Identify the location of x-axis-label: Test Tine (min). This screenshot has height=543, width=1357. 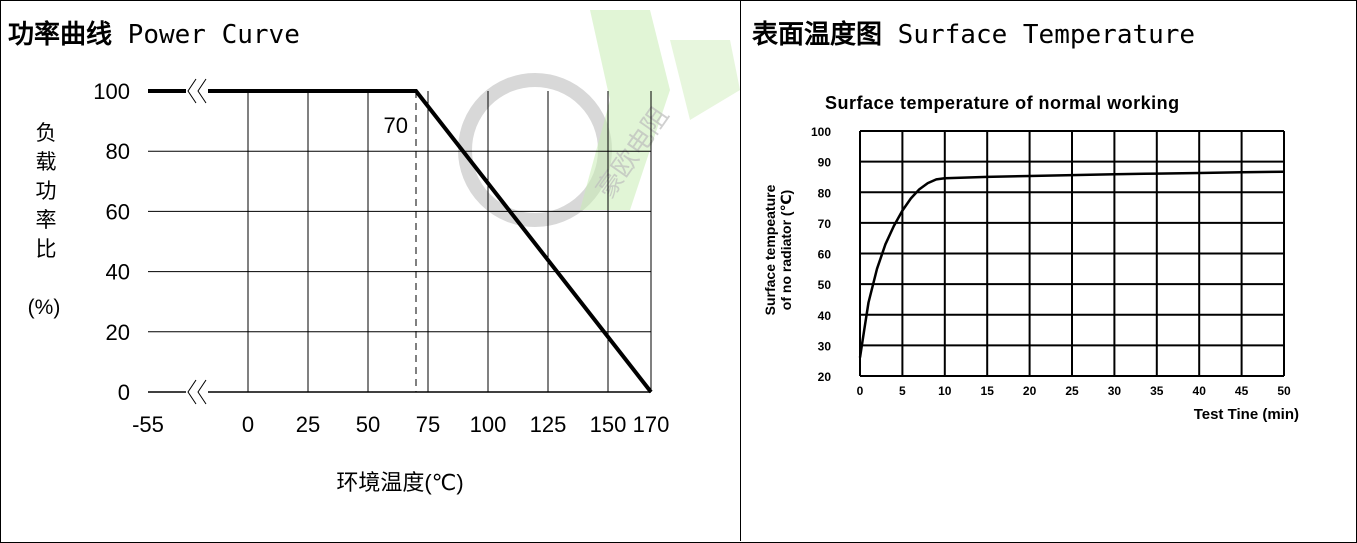
(1246, 414).